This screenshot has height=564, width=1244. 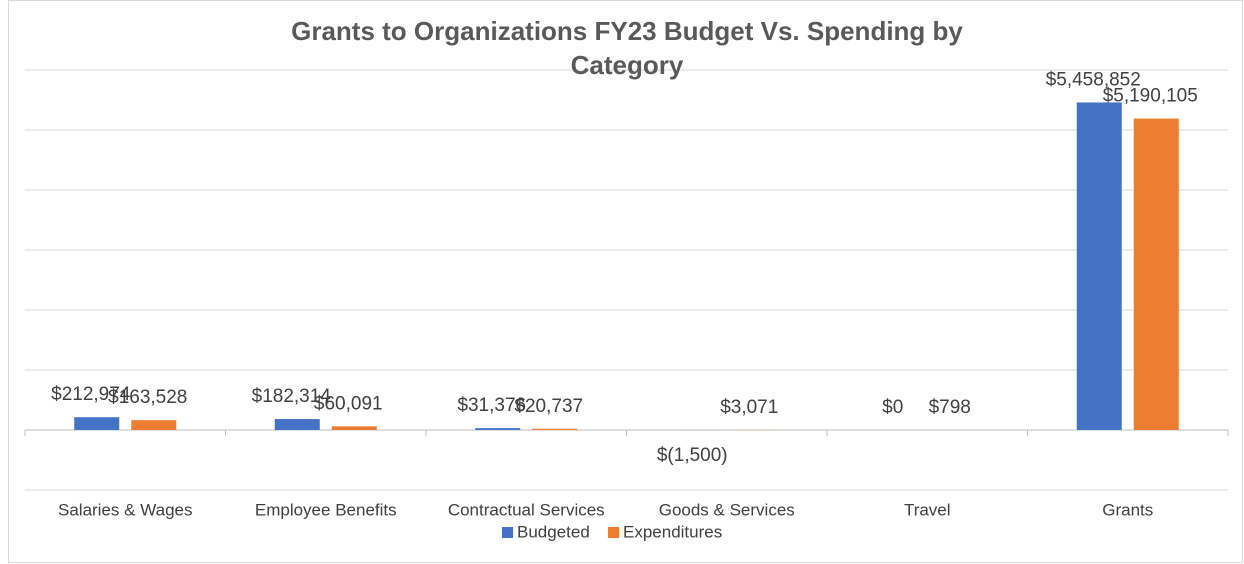 I want to click on data-label: $60,091, so click(x=348, y=403).